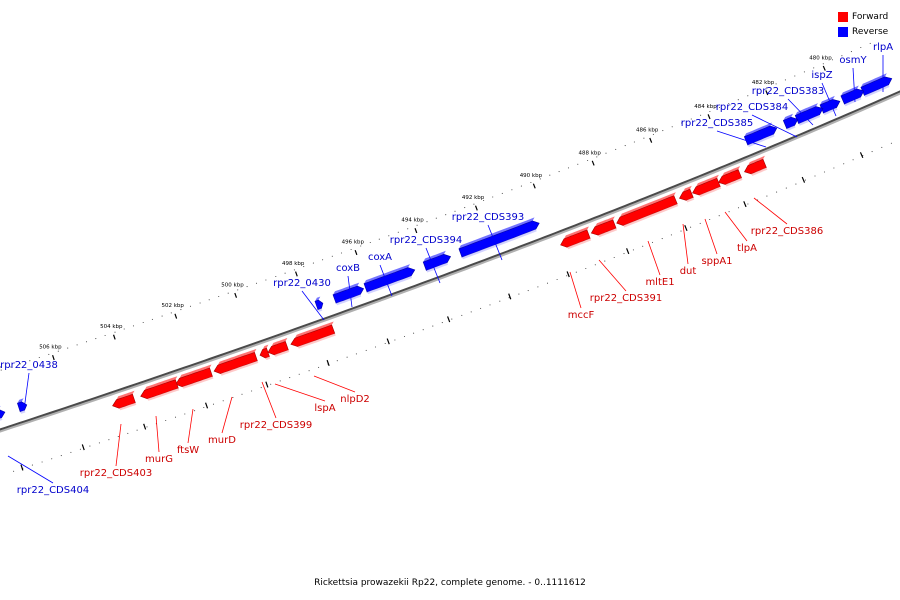 The width and height of the screenshot is (900, 600). What do you see at coordinates (747, 248) in the screenshot?
I see `gene-label-tlpA: tlpA` at bounding box center [747, 248].